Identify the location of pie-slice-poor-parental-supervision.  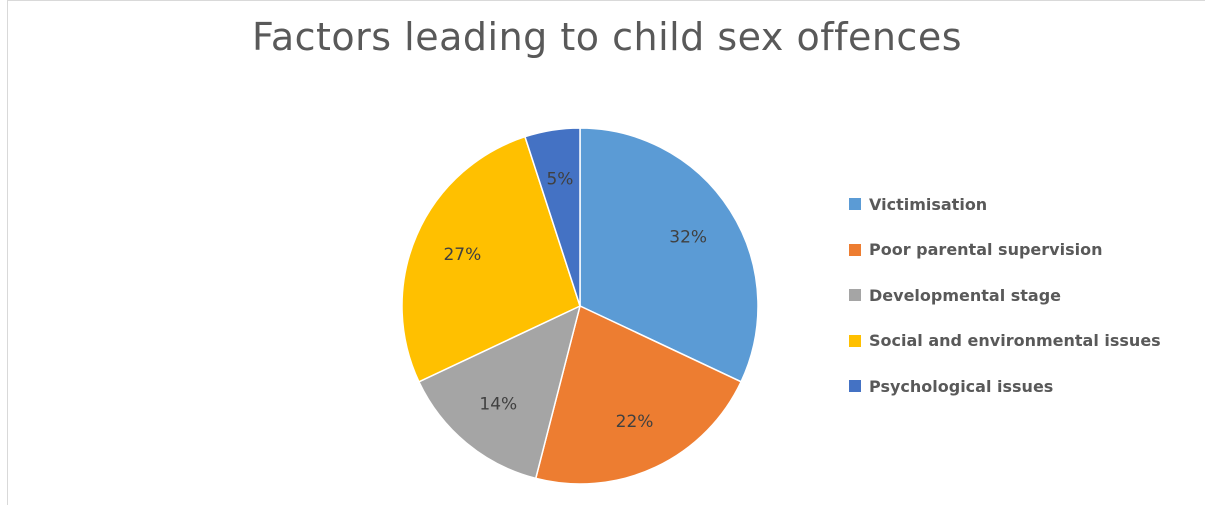
(638, 394).